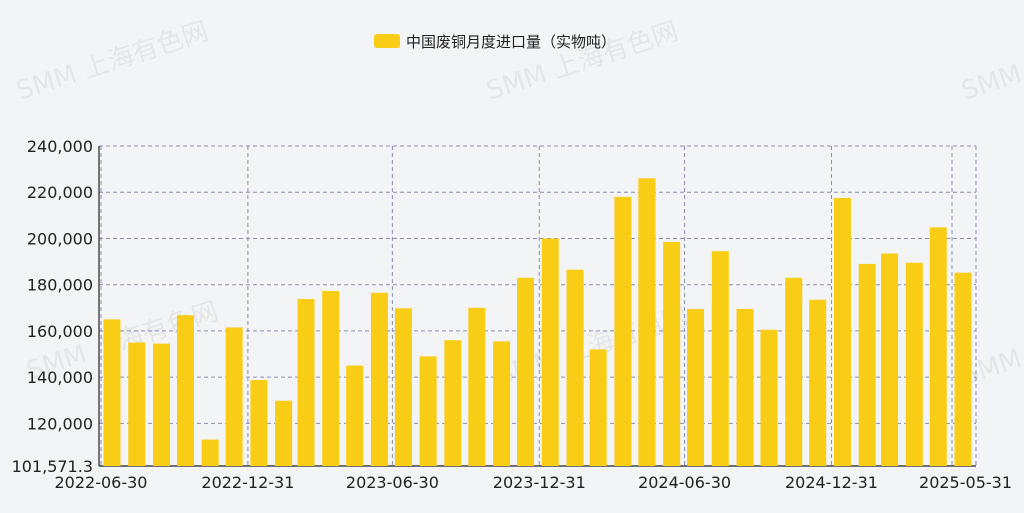 This screenshot has height=513, width=1024. Describe the element at coordinates (101, 482) in the screenshot. I see `x-tick-label: 2022-06-30` at that location.